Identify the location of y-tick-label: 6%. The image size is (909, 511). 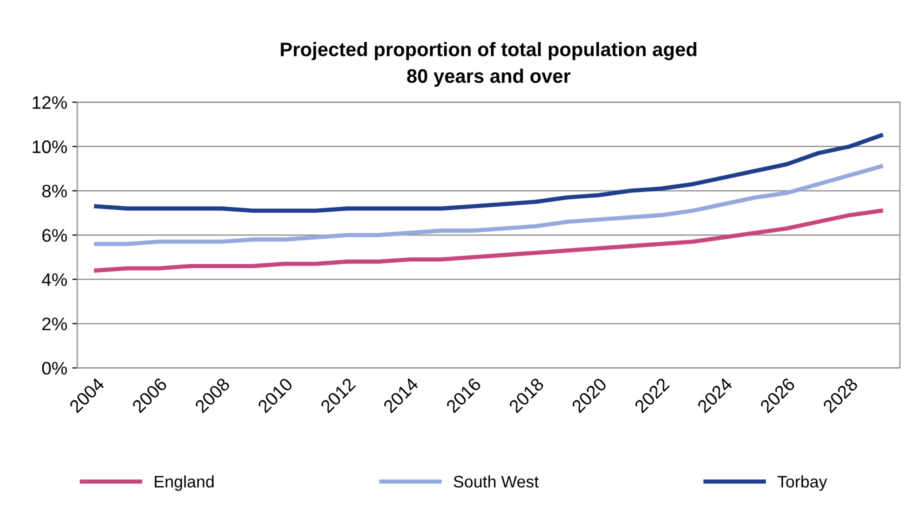
(54, 235).